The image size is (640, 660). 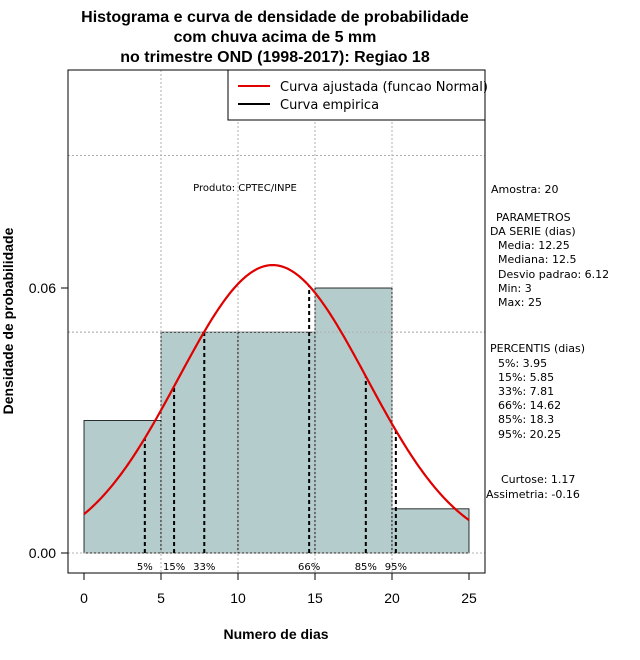 What do you see at coordinates (538, 479) in the screenshot?
I see `stat-kurtosis: Curtose: 1.17` at bounding box center [538, 479].